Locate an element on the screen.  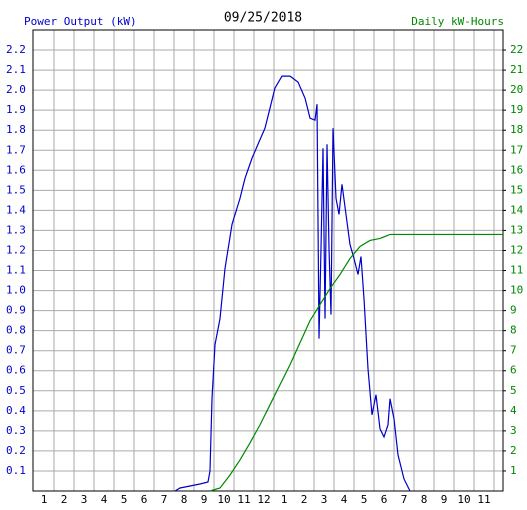
x-tick-label: 12 is located at coordinates (263, 499).